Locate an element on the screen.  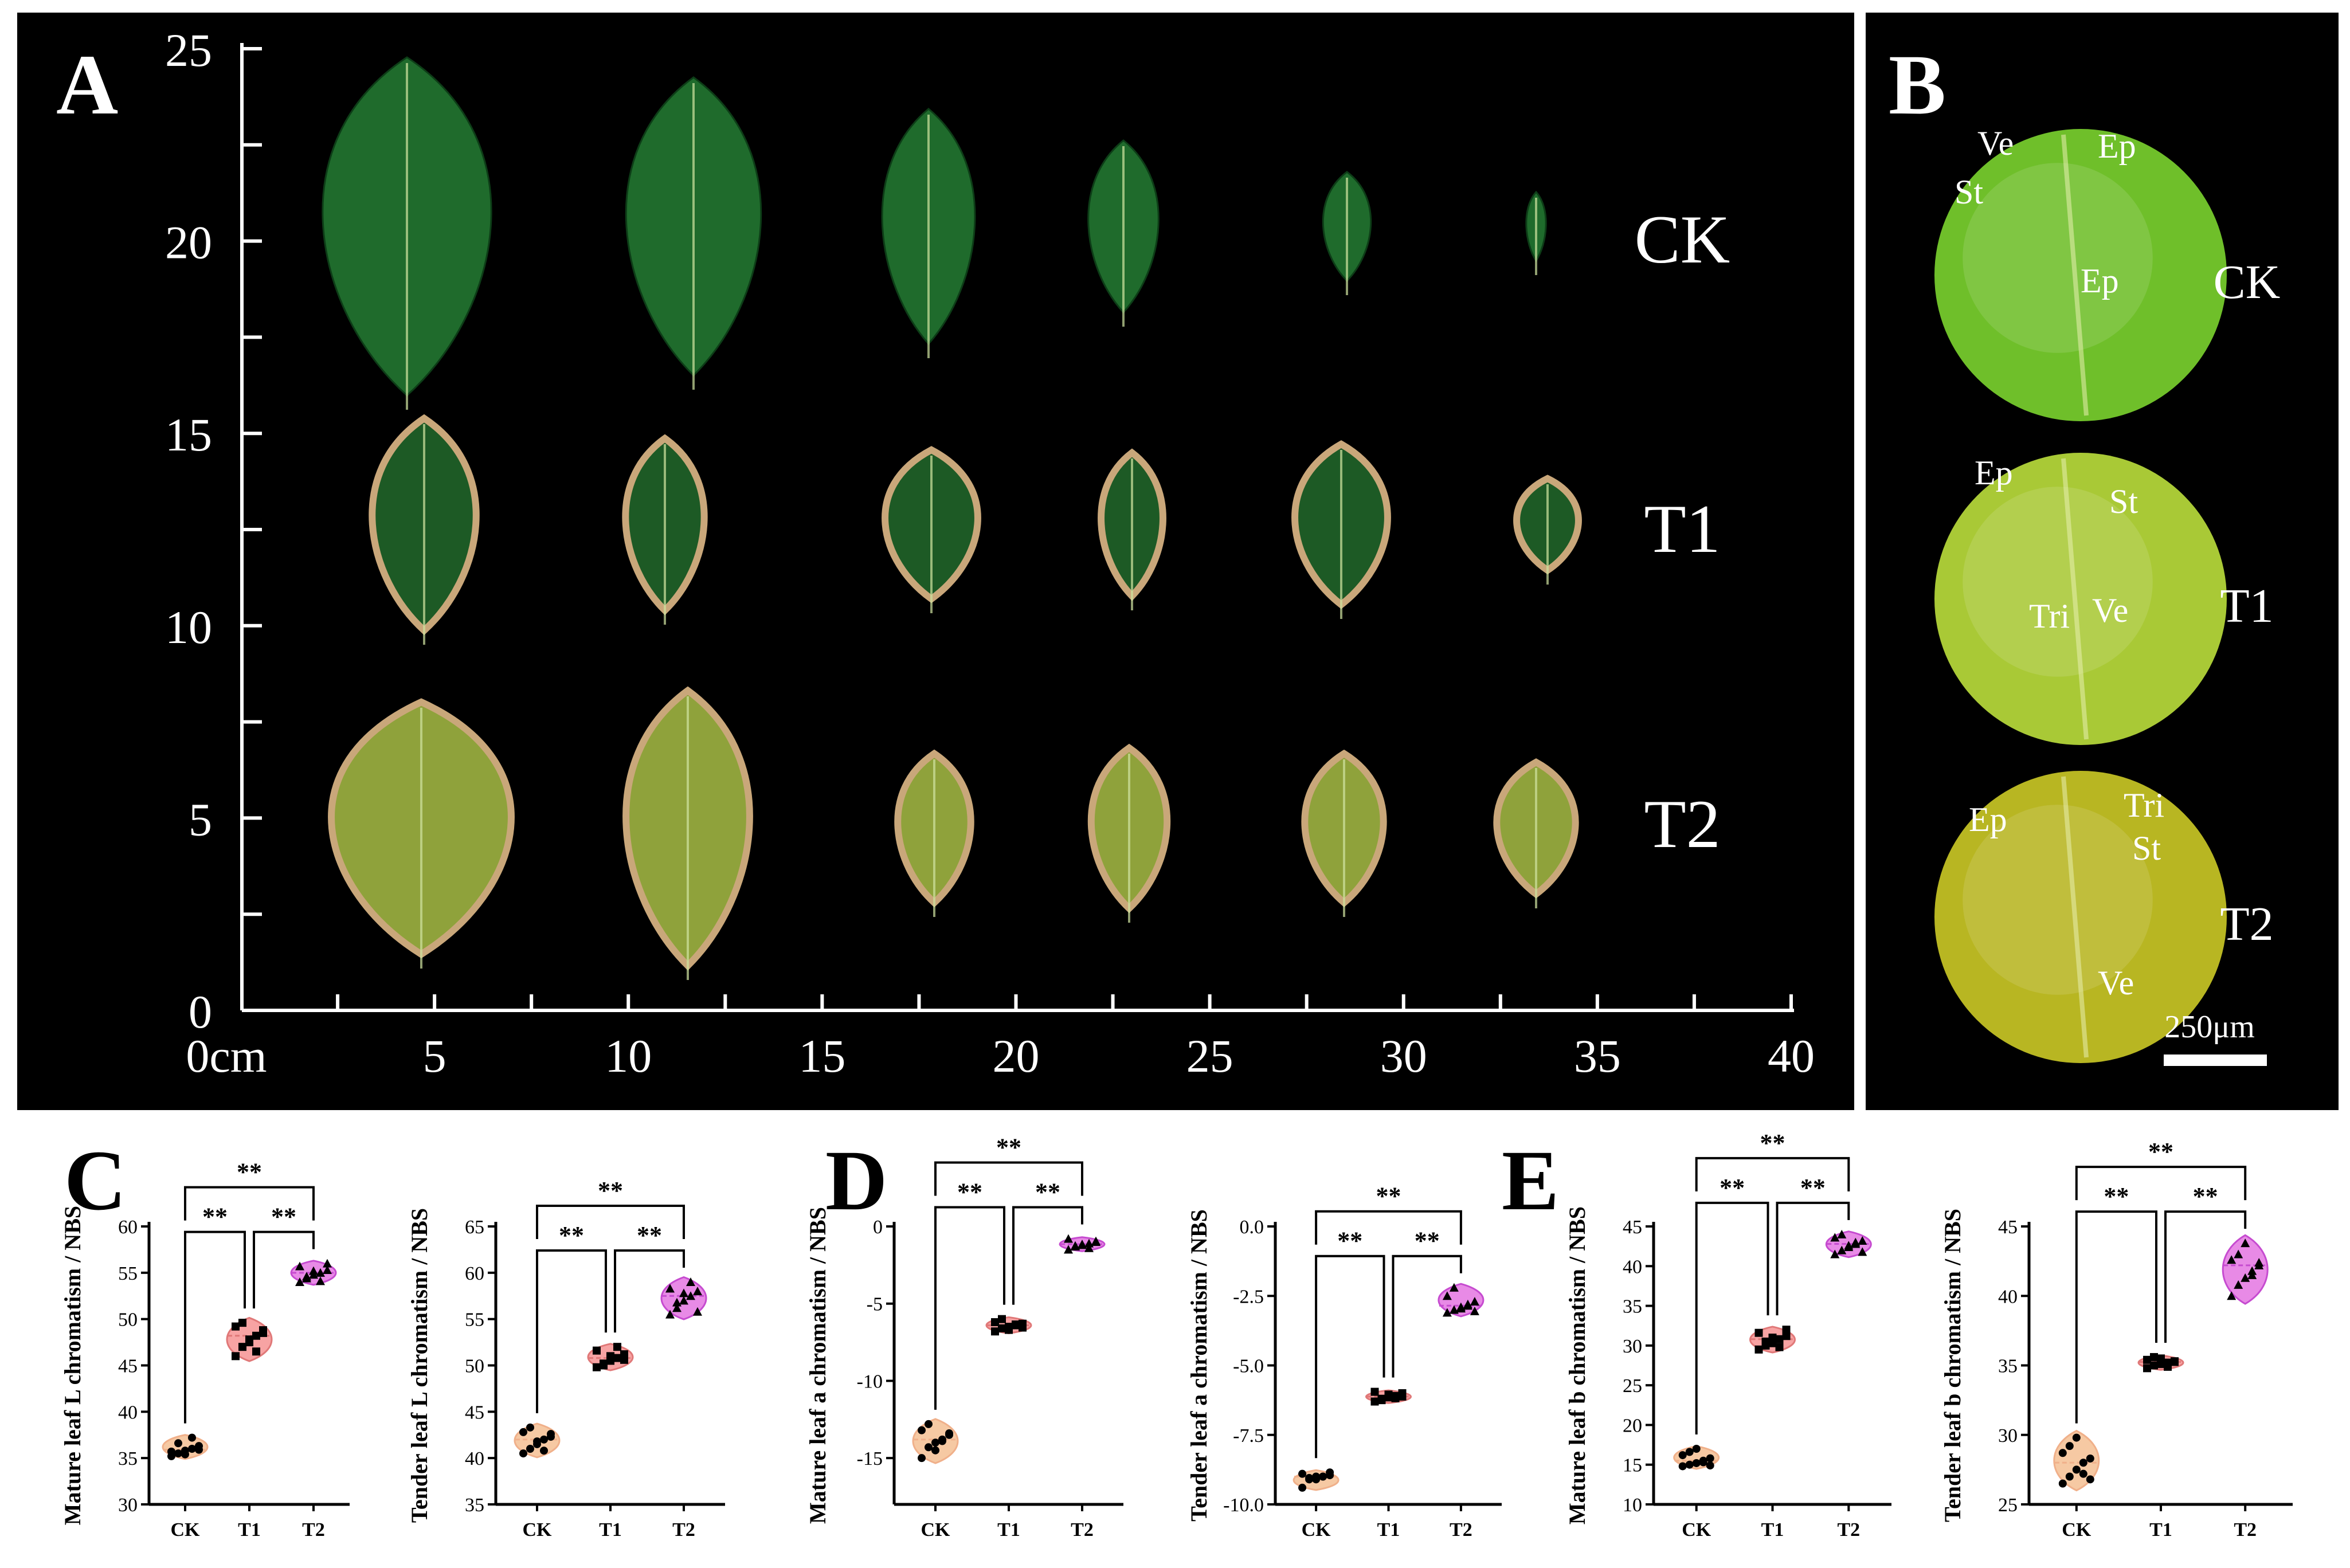
leaf-row-label-t2: T2 is located at coordinates (1682, 824).